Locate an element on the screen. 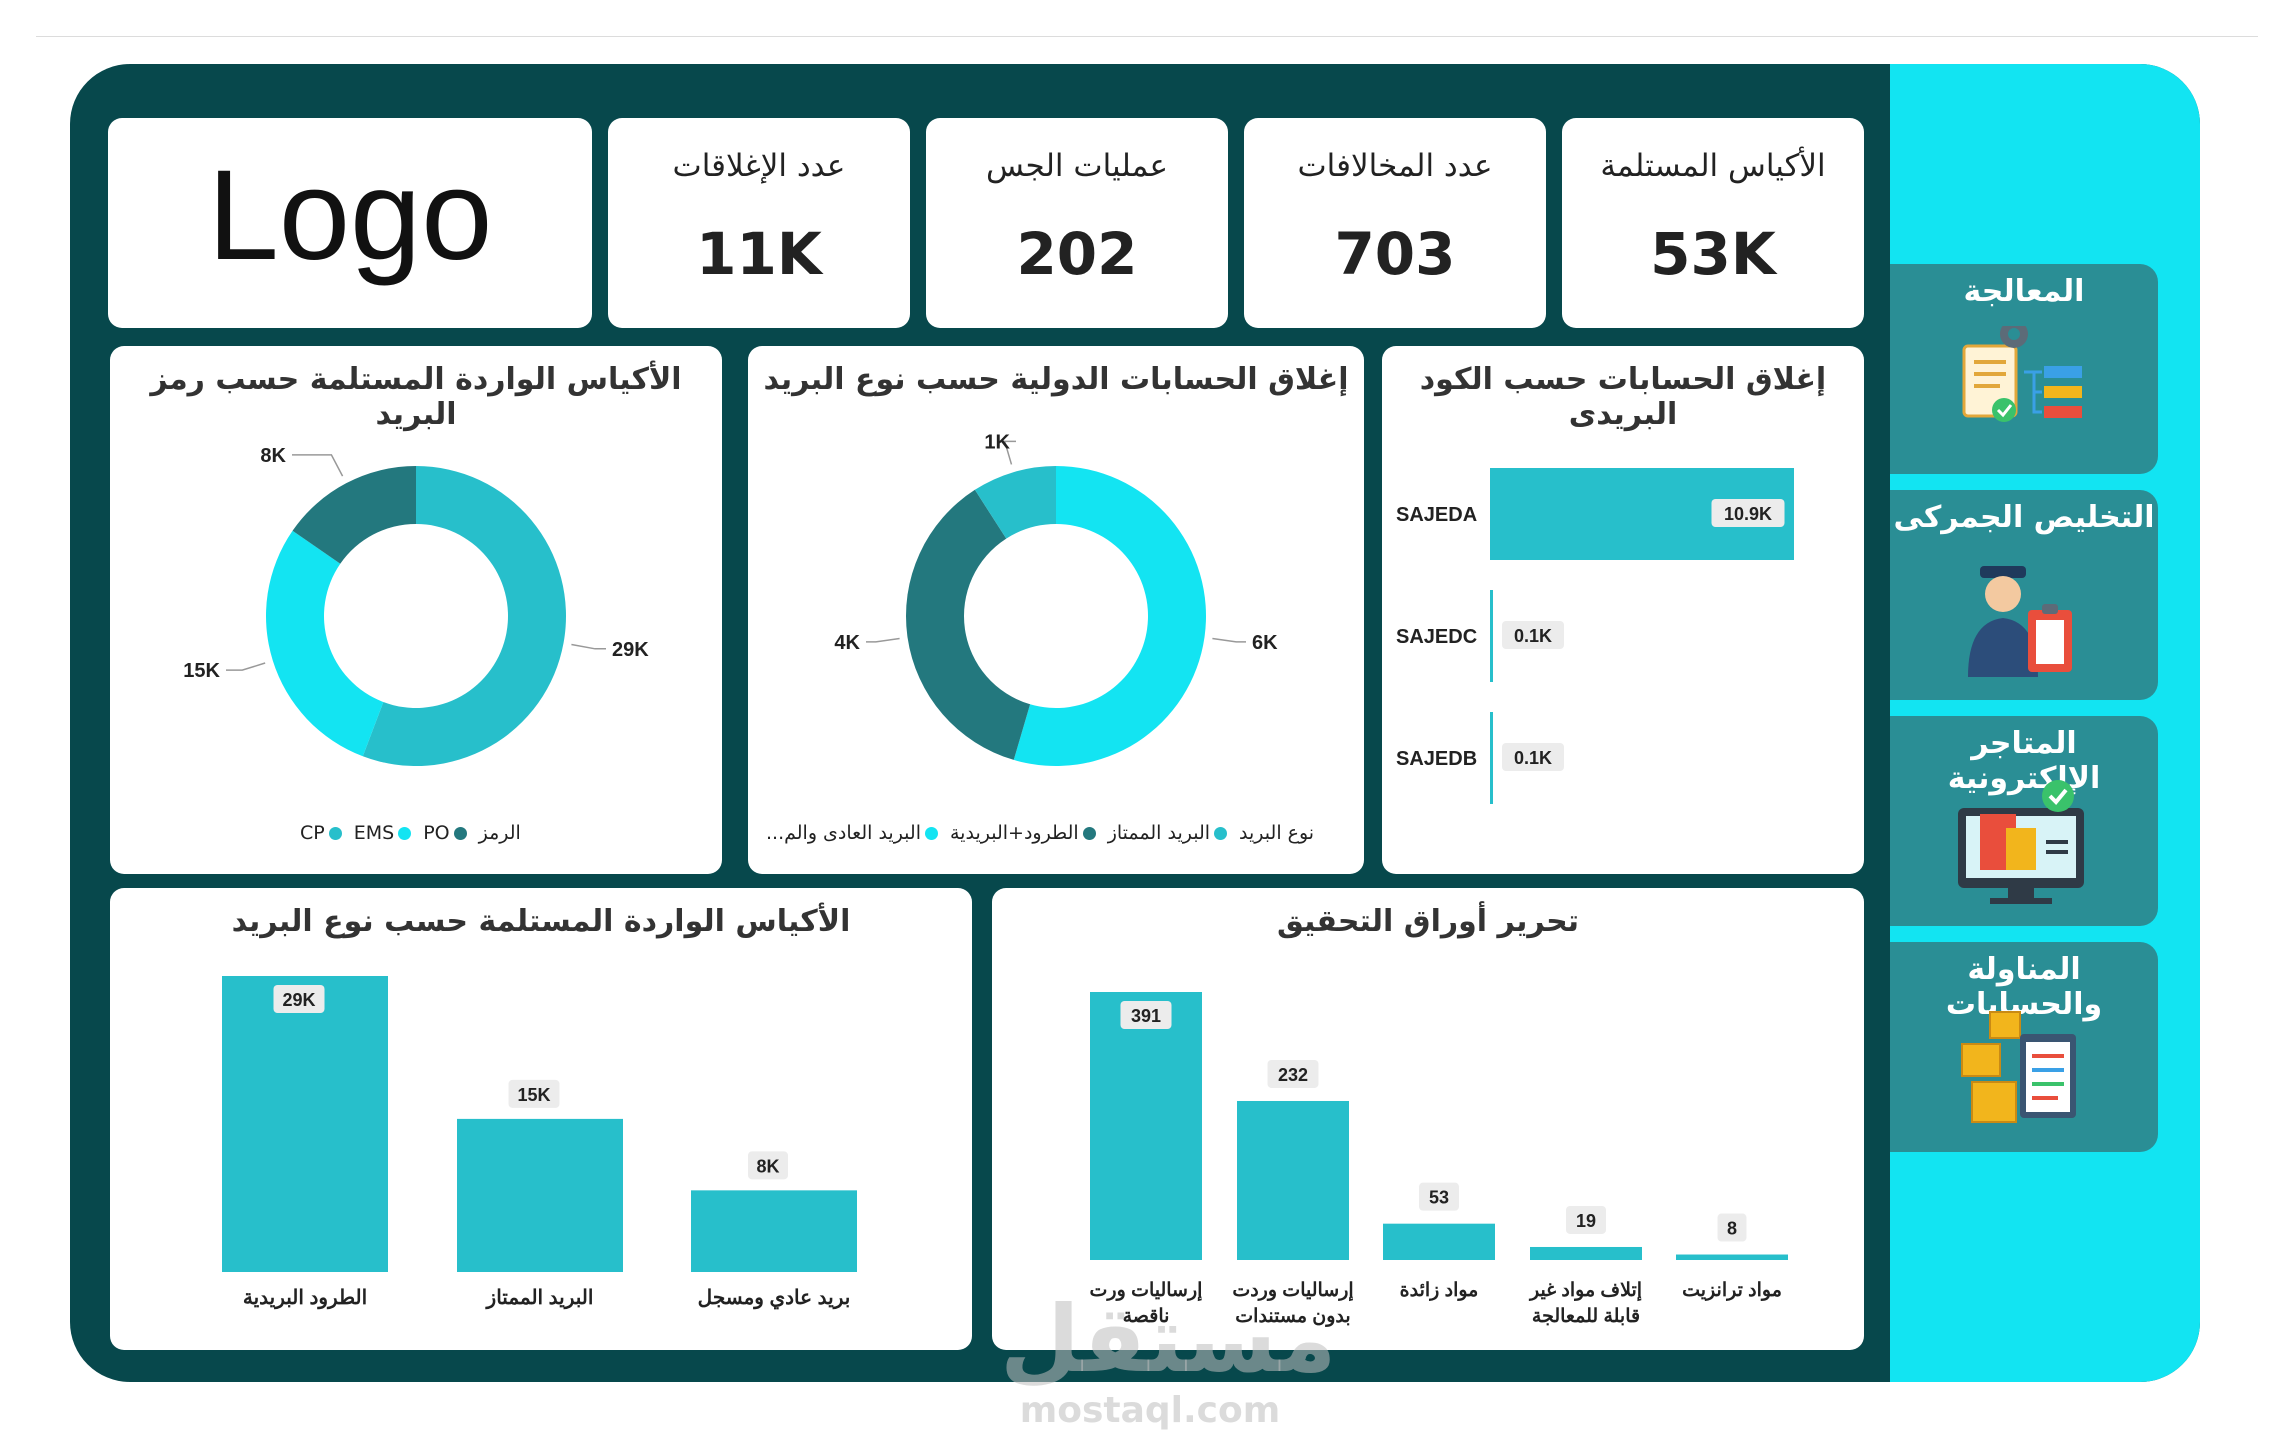 This screenshot has width=2285, height=1447. bar-value-label: 8K is located at coordinates (767, 1166).